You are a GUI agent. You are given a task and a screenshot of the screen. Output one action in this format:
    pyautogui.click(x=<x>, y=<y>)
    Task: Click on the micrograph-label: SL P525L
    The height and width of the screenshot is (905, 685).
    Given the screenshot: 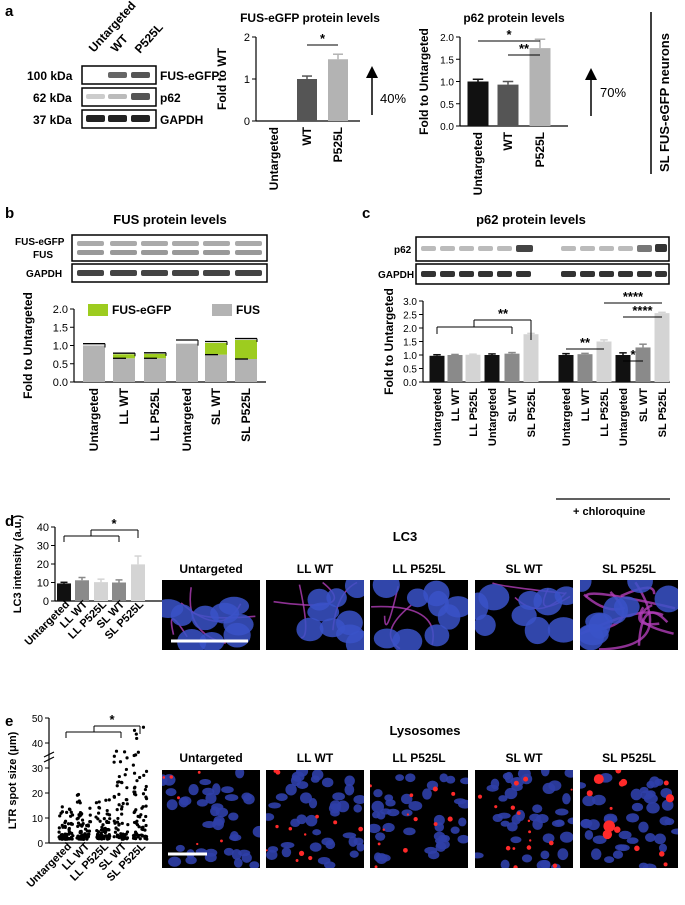 What is the action you would take?
    pyautogui.click(x=629, y=758)
    